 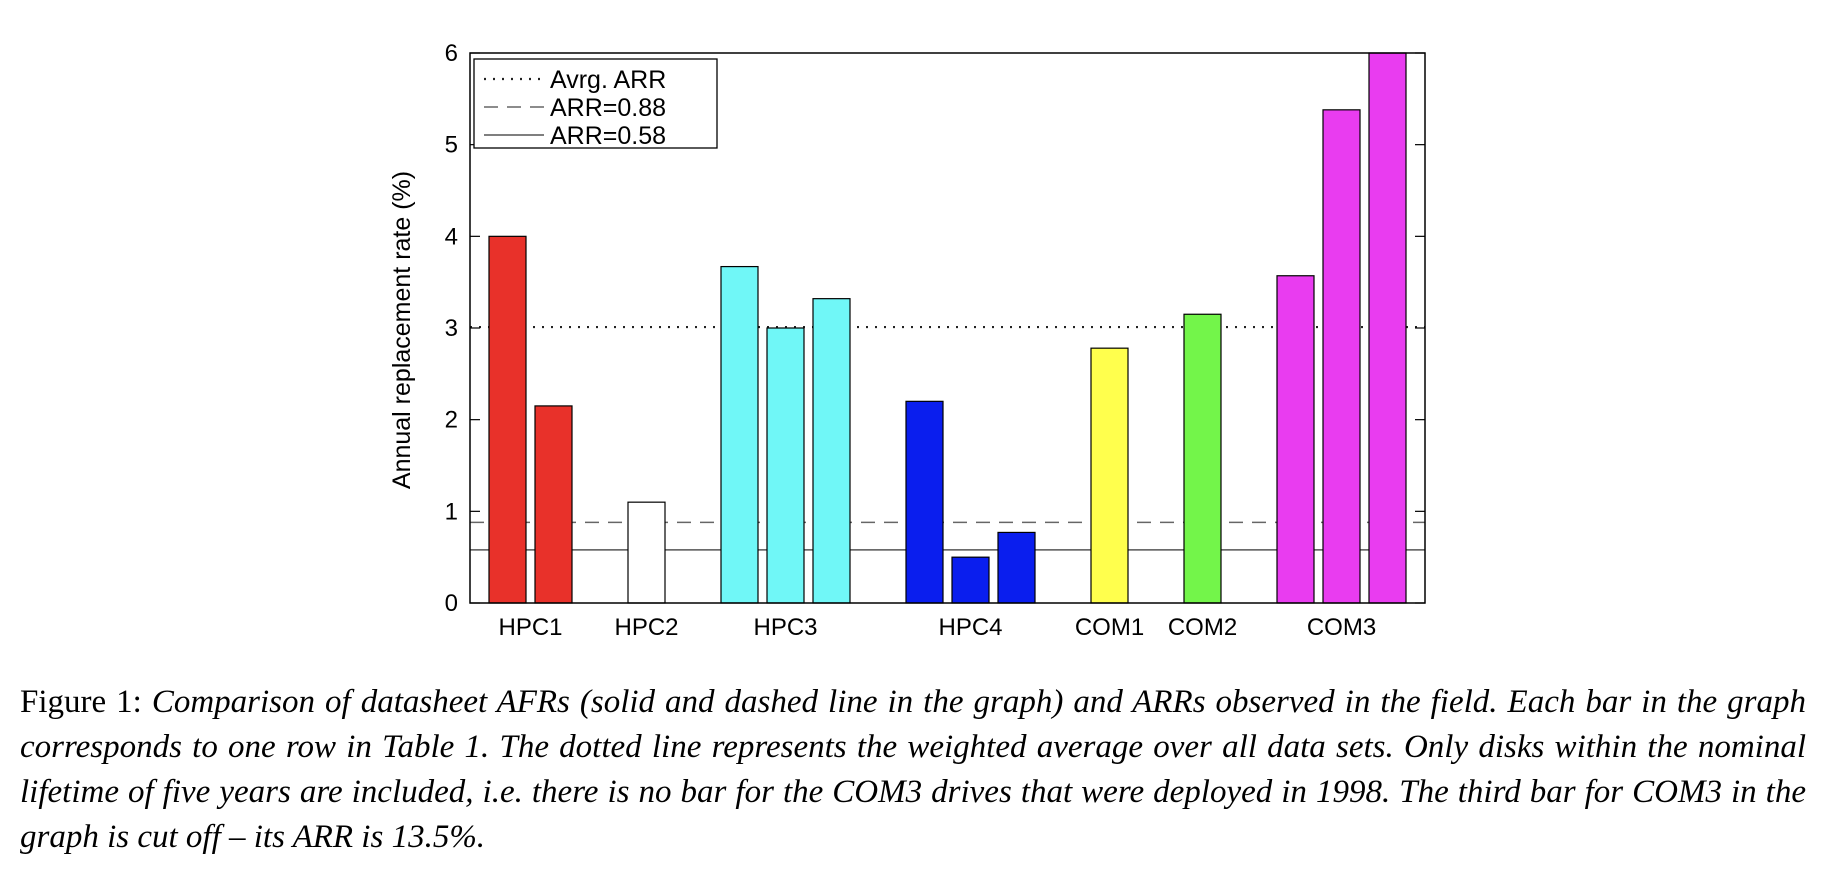 What do you see at coordinates (1109, 627) in the screenshot?
I see `x-tick-label: COM1` at bounding box center [1109, 627].